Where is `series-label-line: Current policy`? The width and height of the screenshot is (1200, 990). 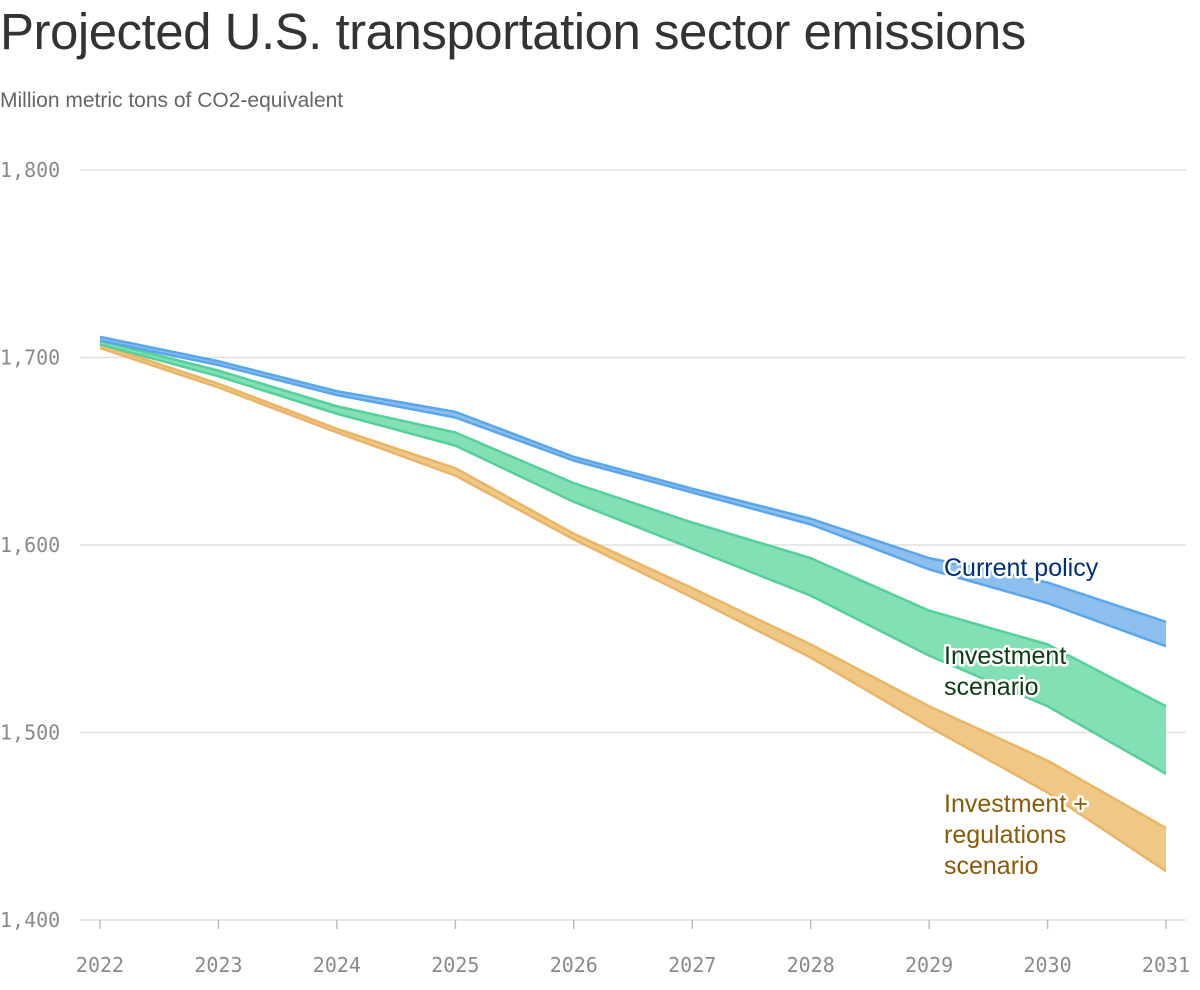
series-label-line: Current policy is located at coordinates (1021, 568).